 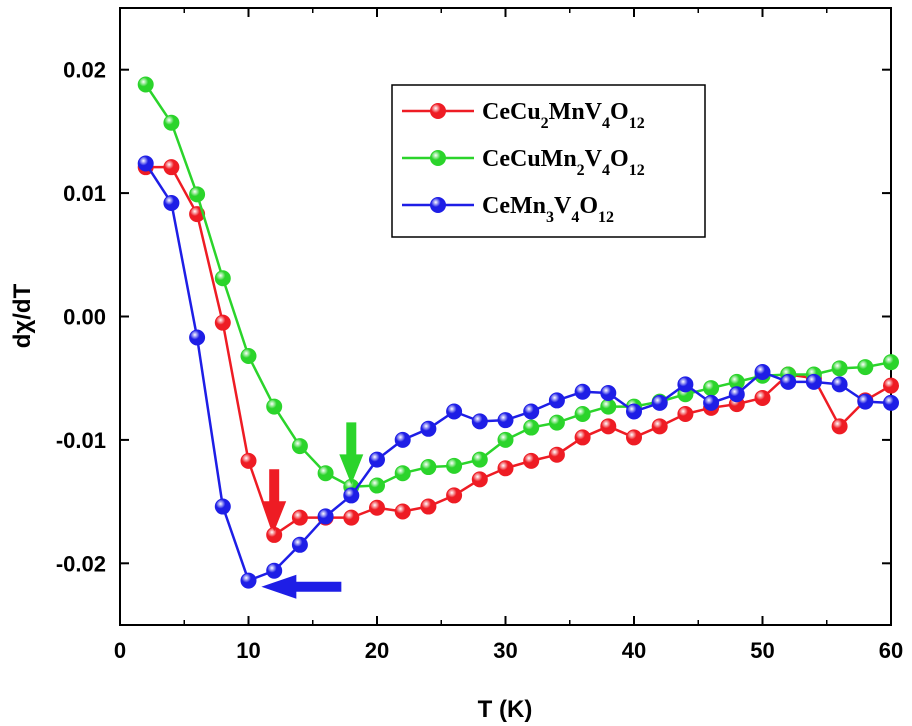 I want to click on y-tick-label: -0.02, so click(x=81, y=563).